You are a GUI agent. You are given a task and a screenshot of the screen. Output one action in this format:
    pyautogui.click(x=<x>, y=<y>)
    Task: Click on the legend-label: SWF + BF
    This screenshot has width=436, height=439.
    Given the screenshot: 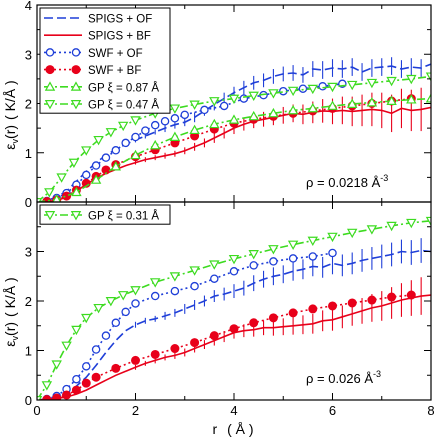 What is the action you would take?
    pyautogui.click(x=114, y=71)
    